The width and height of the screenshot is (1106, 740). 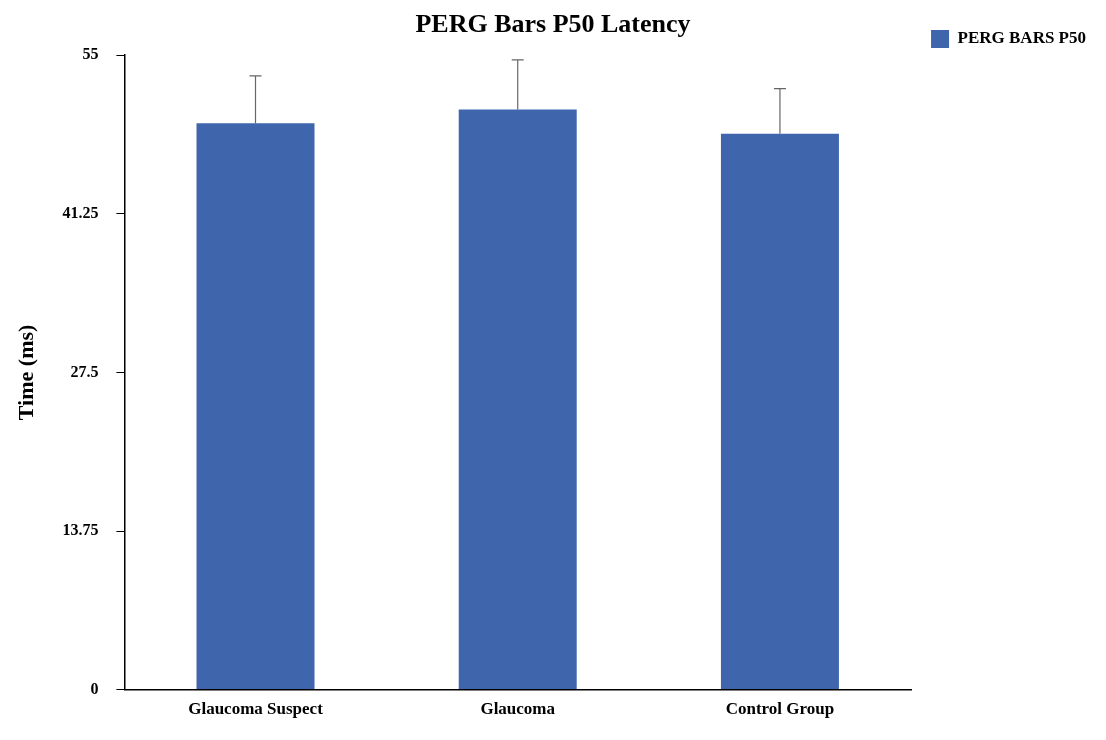 What do you see at coordinates (1022, 38) in the screenshot?
I see `legend-label: PERG BARS P50` at bounding box center [1022, 38].